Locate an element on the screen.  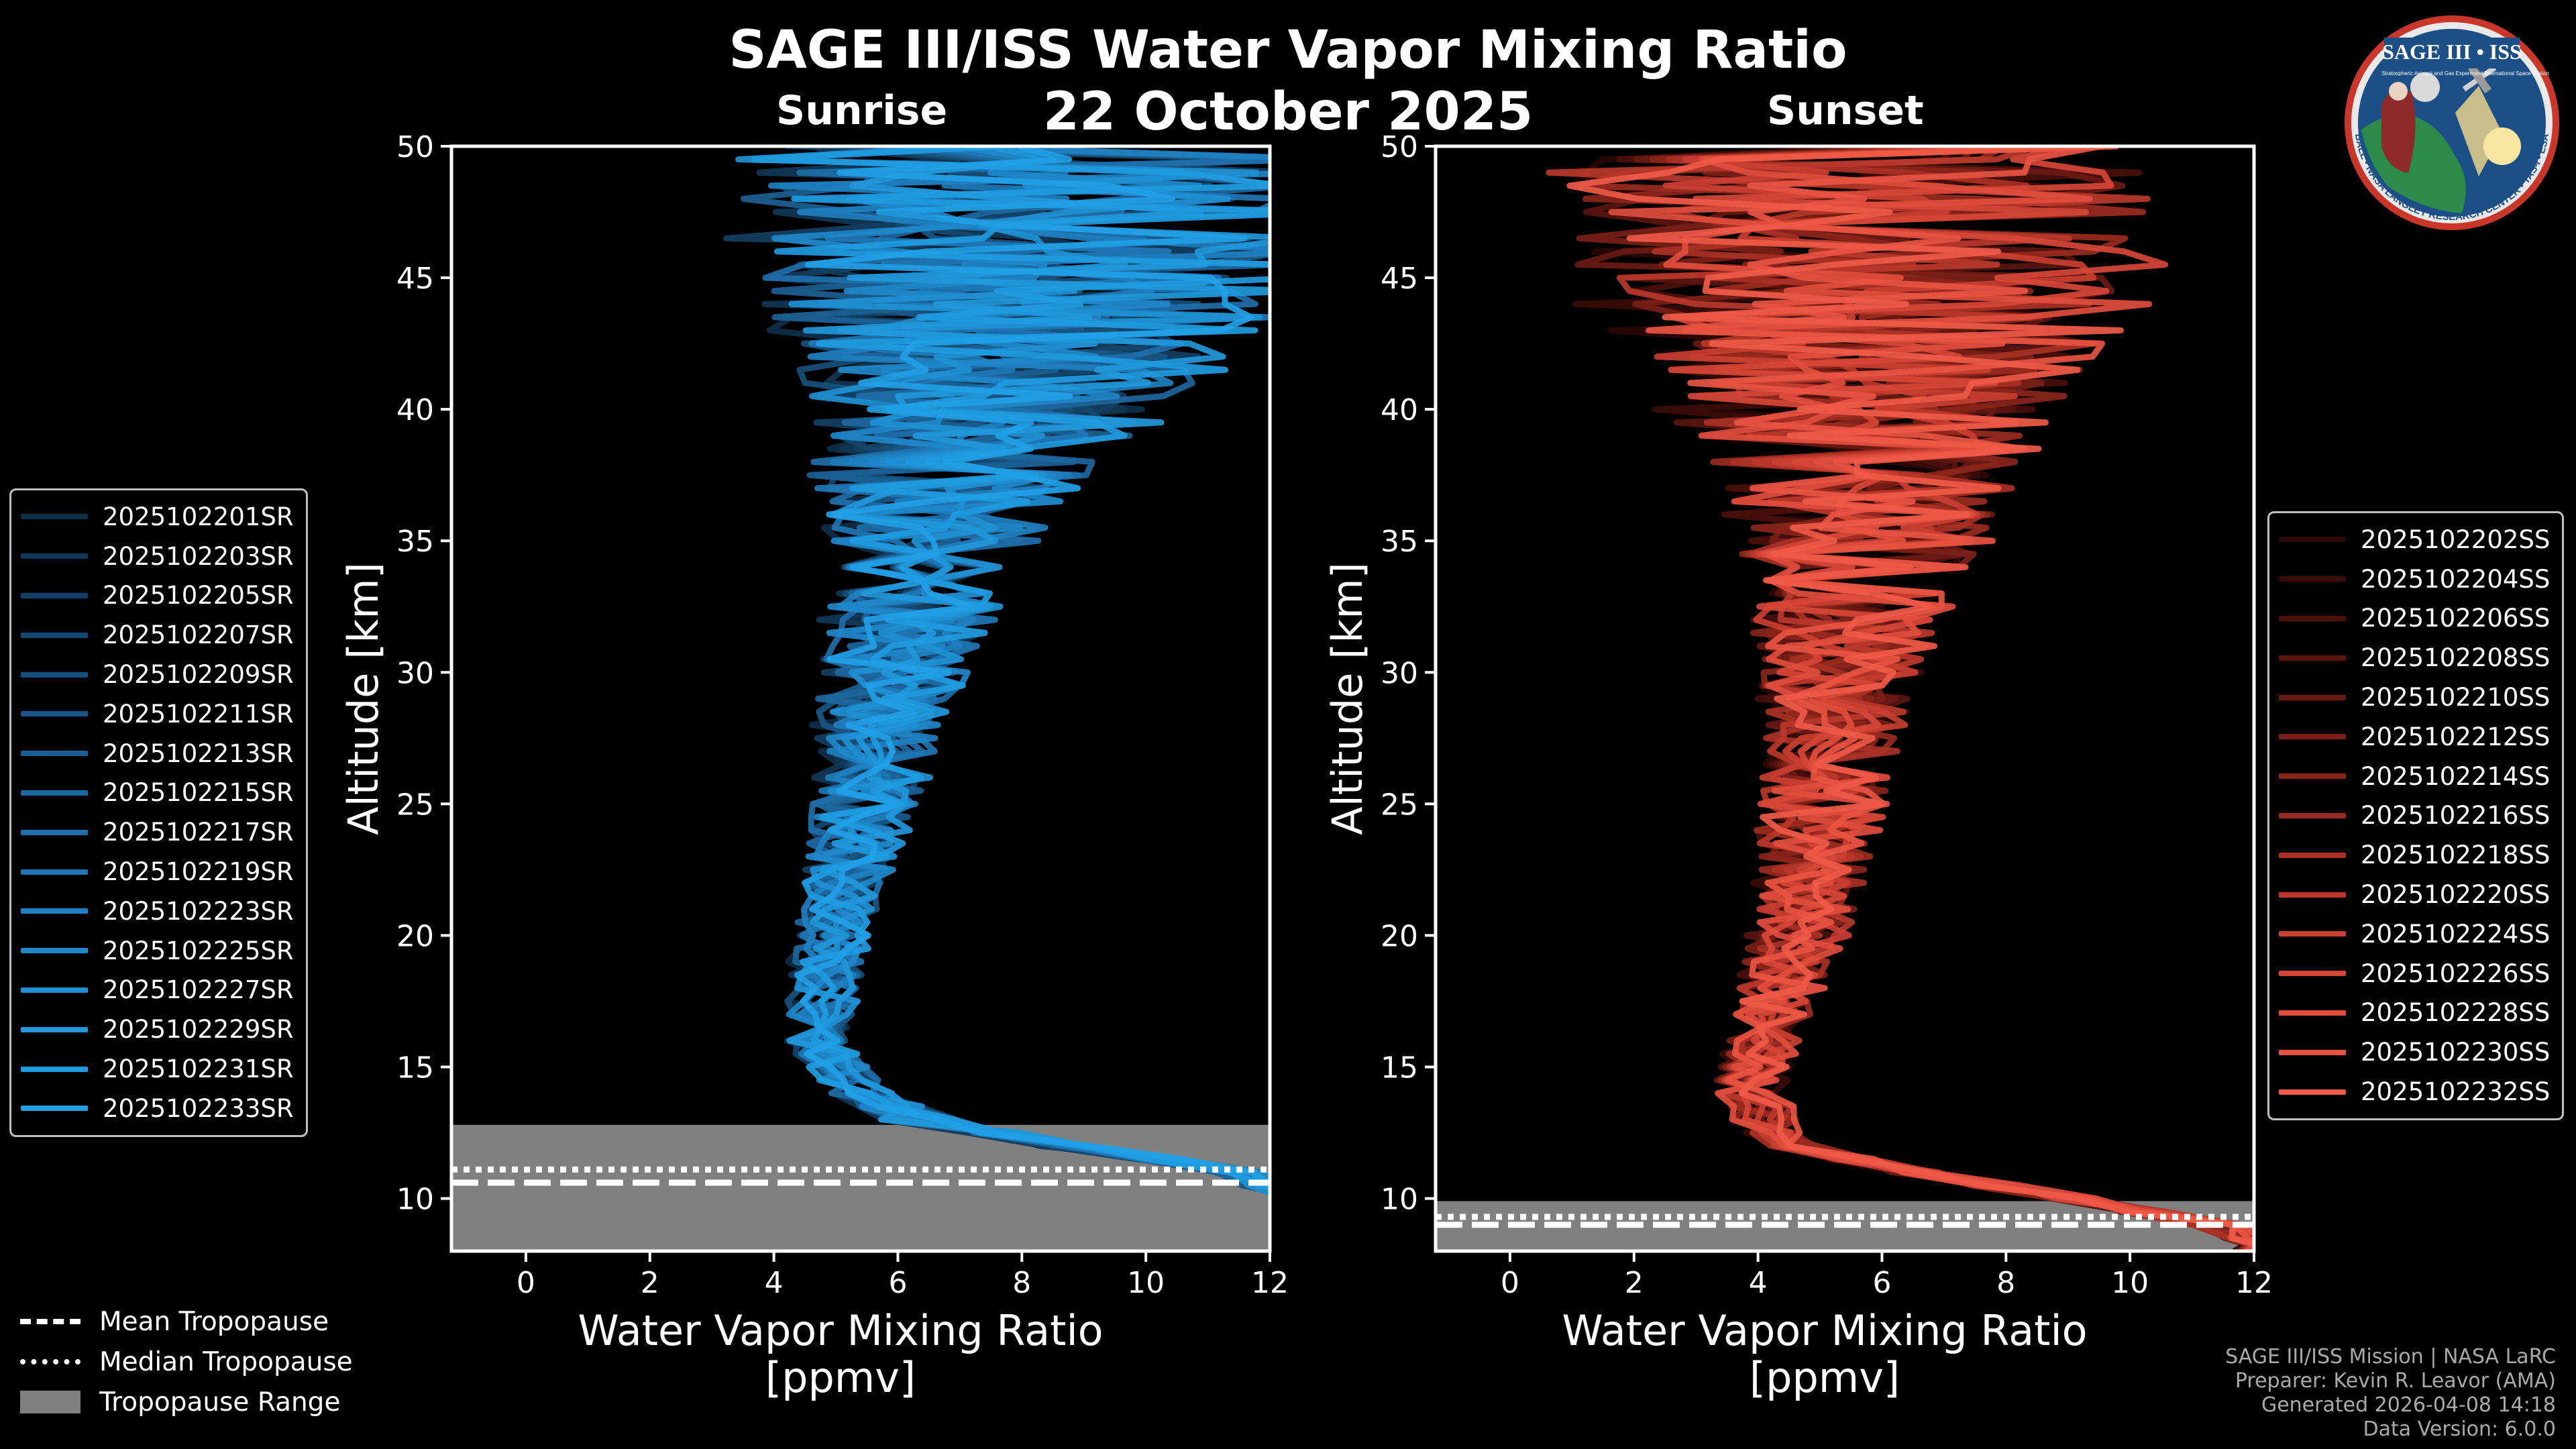
credit-line: Data Version: 6.0.0 is located at coordinates (2459, 1429).